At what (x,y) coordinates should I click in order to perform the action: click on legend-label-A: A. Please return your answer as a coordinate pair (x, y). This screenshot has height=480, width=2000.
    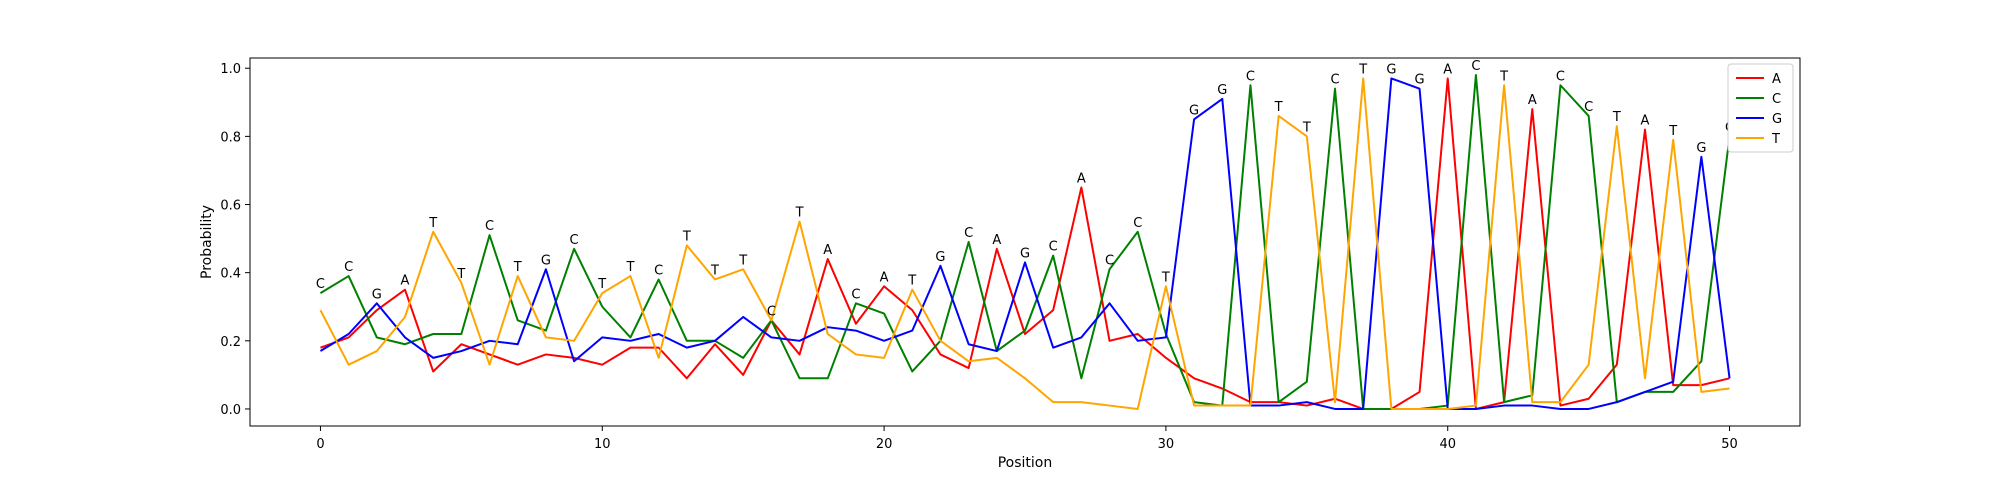
    Looking at the image, I should click on (1776, 79).